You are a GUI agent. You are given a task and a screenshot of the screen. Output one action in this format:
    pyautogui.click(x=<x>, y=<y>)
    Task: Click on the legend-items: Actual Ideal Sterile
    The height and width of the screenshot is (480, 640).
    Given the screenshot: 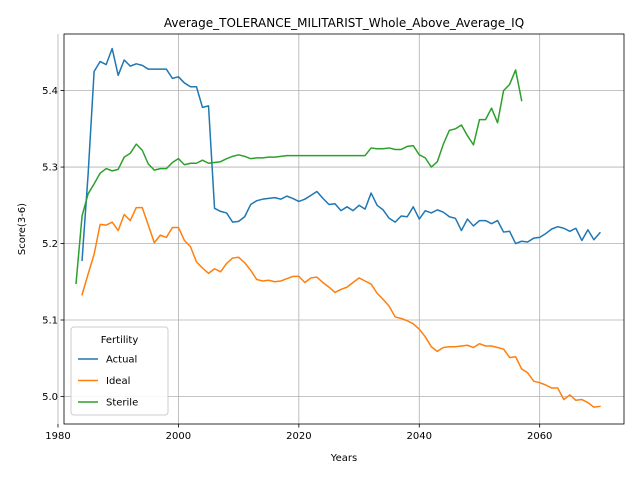 What is the action you would take?
    pyautogui.click(x=108, y=382)
    